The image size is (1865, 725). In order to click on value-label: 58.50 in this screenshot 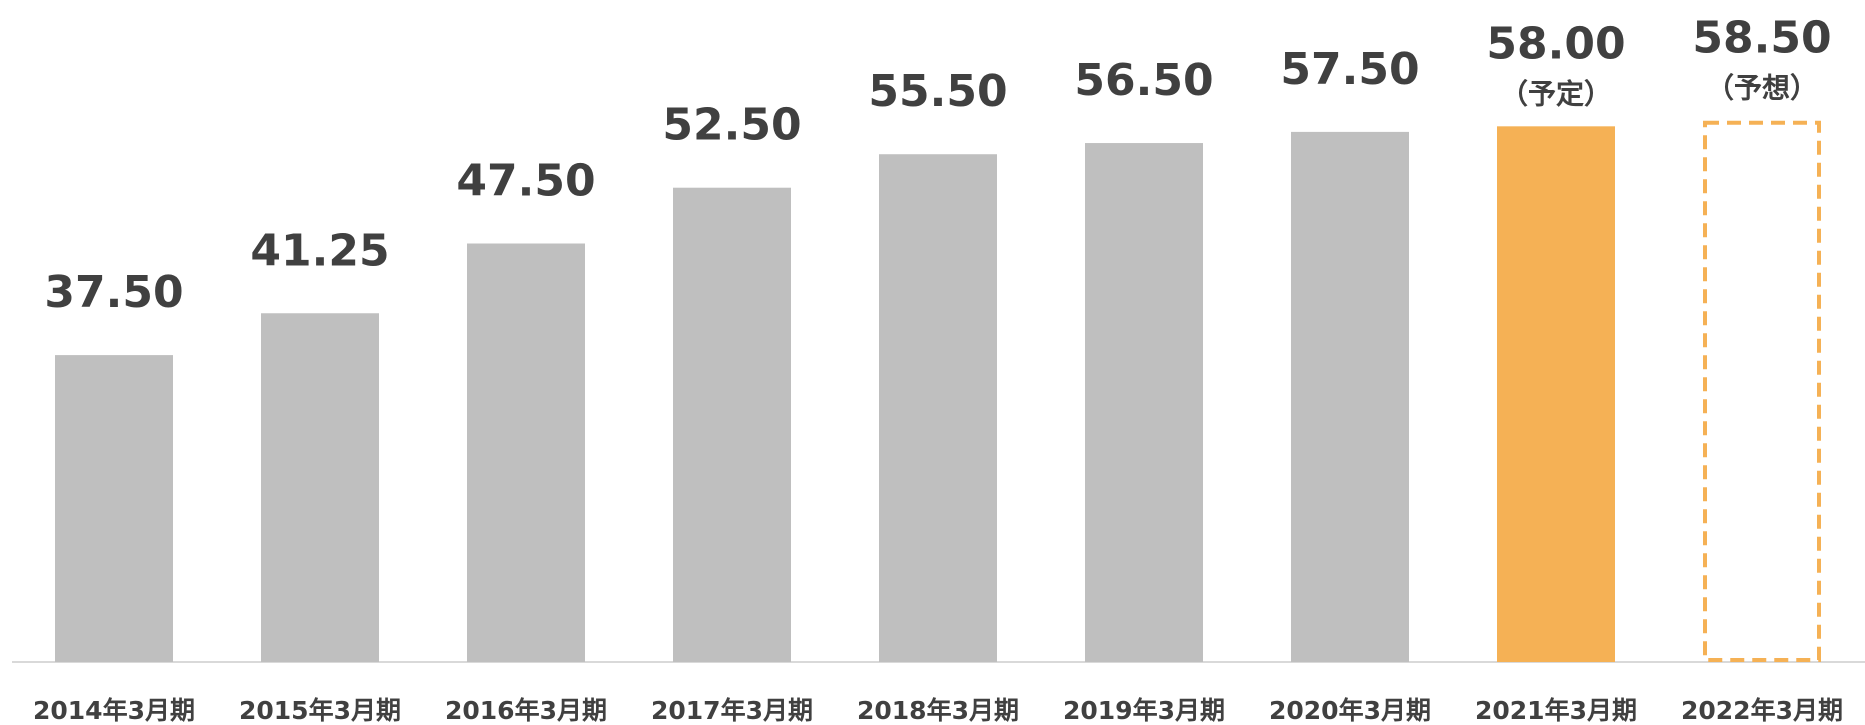, I will do `click(1761, 38)`.